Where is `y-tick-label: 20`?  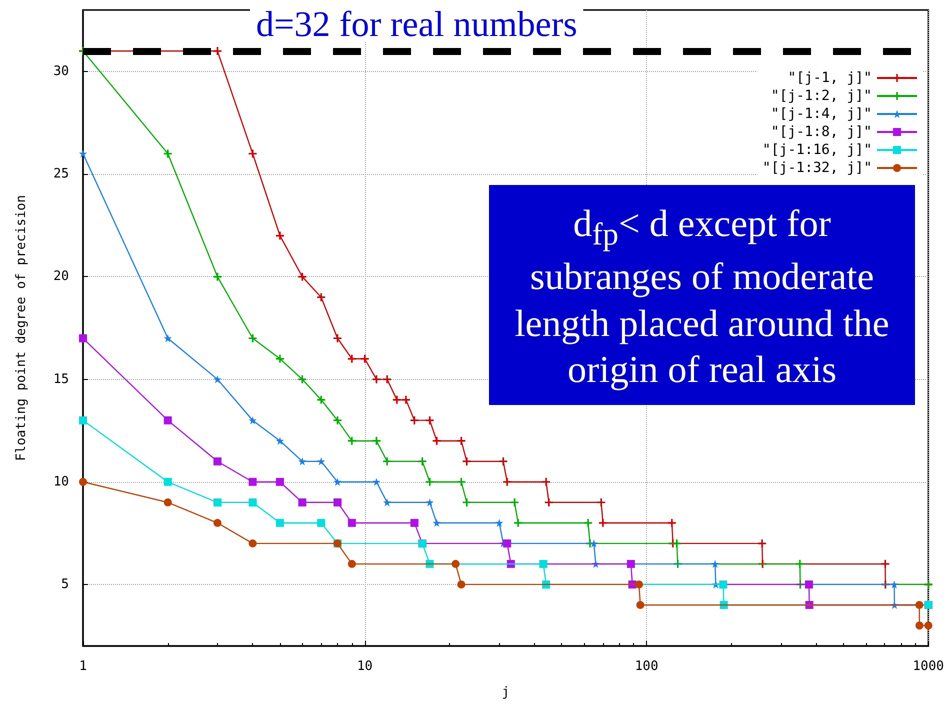
y-tick-label: 20 is located at coordinates (61, 276).